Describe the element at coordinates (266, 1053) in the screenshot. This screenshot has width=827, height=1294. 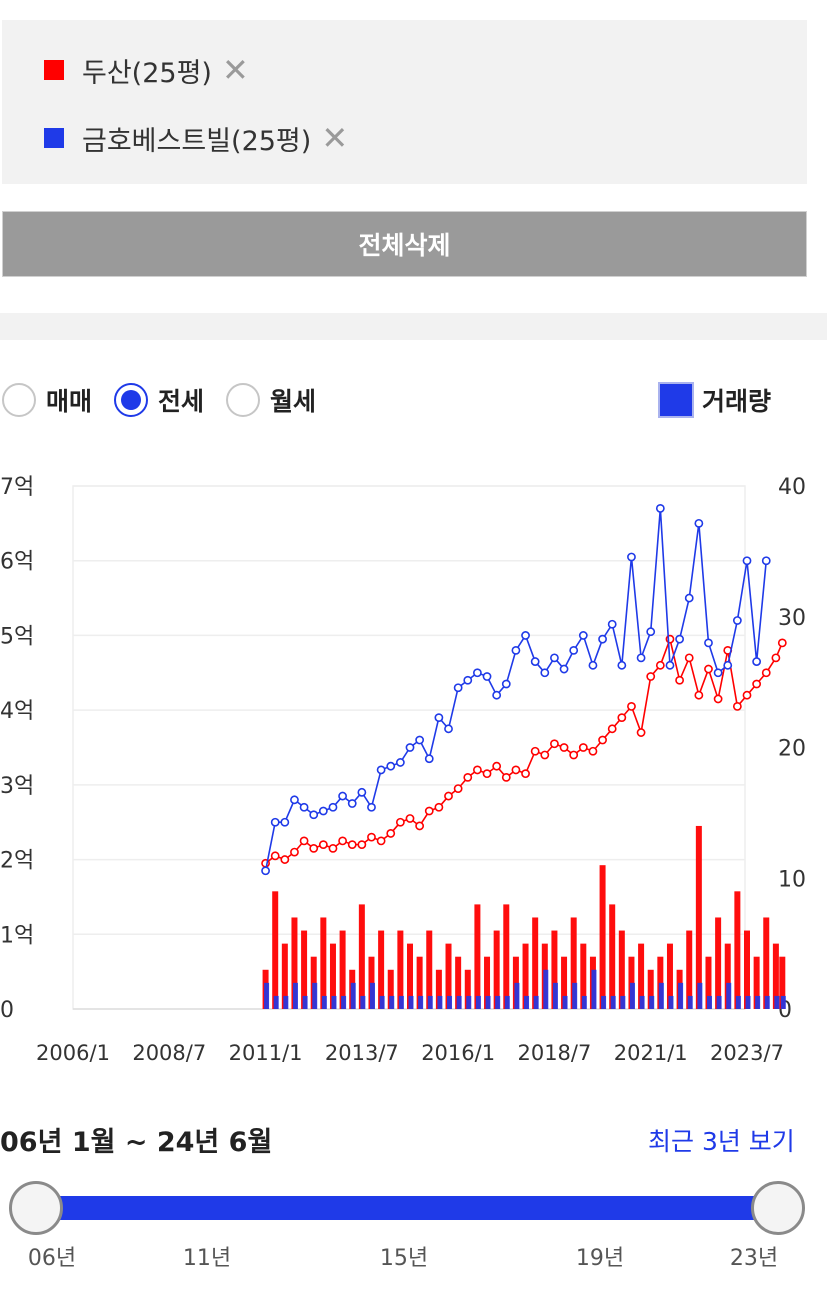
I see `x-tick-label: 2011/1` at that location.